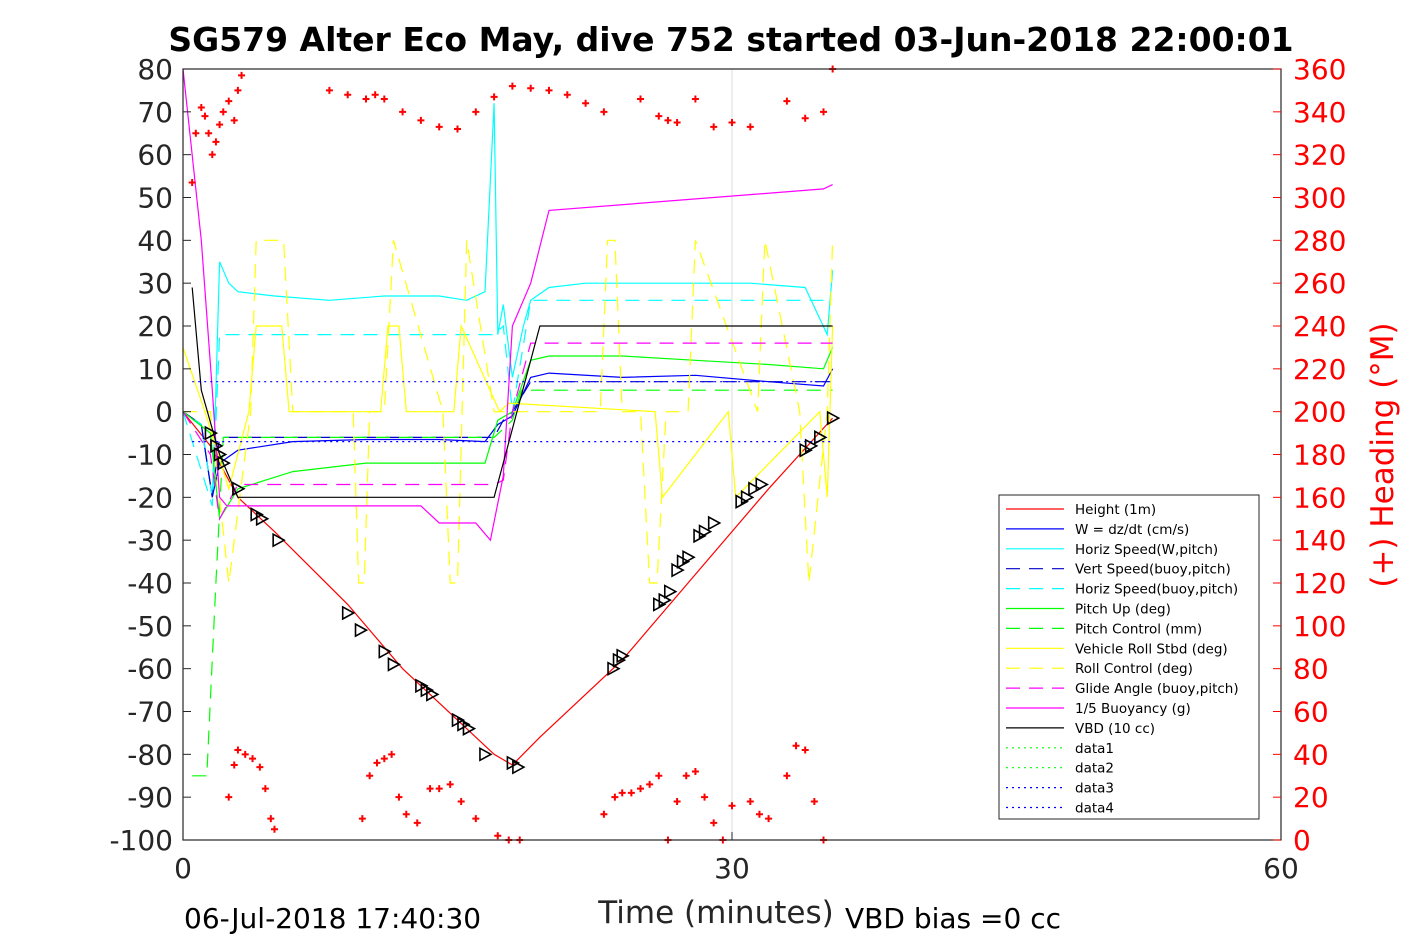 This screenshot has width=1417, height=945. Describe the element at coordinates (155, 198) in the screenshot. I see `y-tick-label: 50` at that location.